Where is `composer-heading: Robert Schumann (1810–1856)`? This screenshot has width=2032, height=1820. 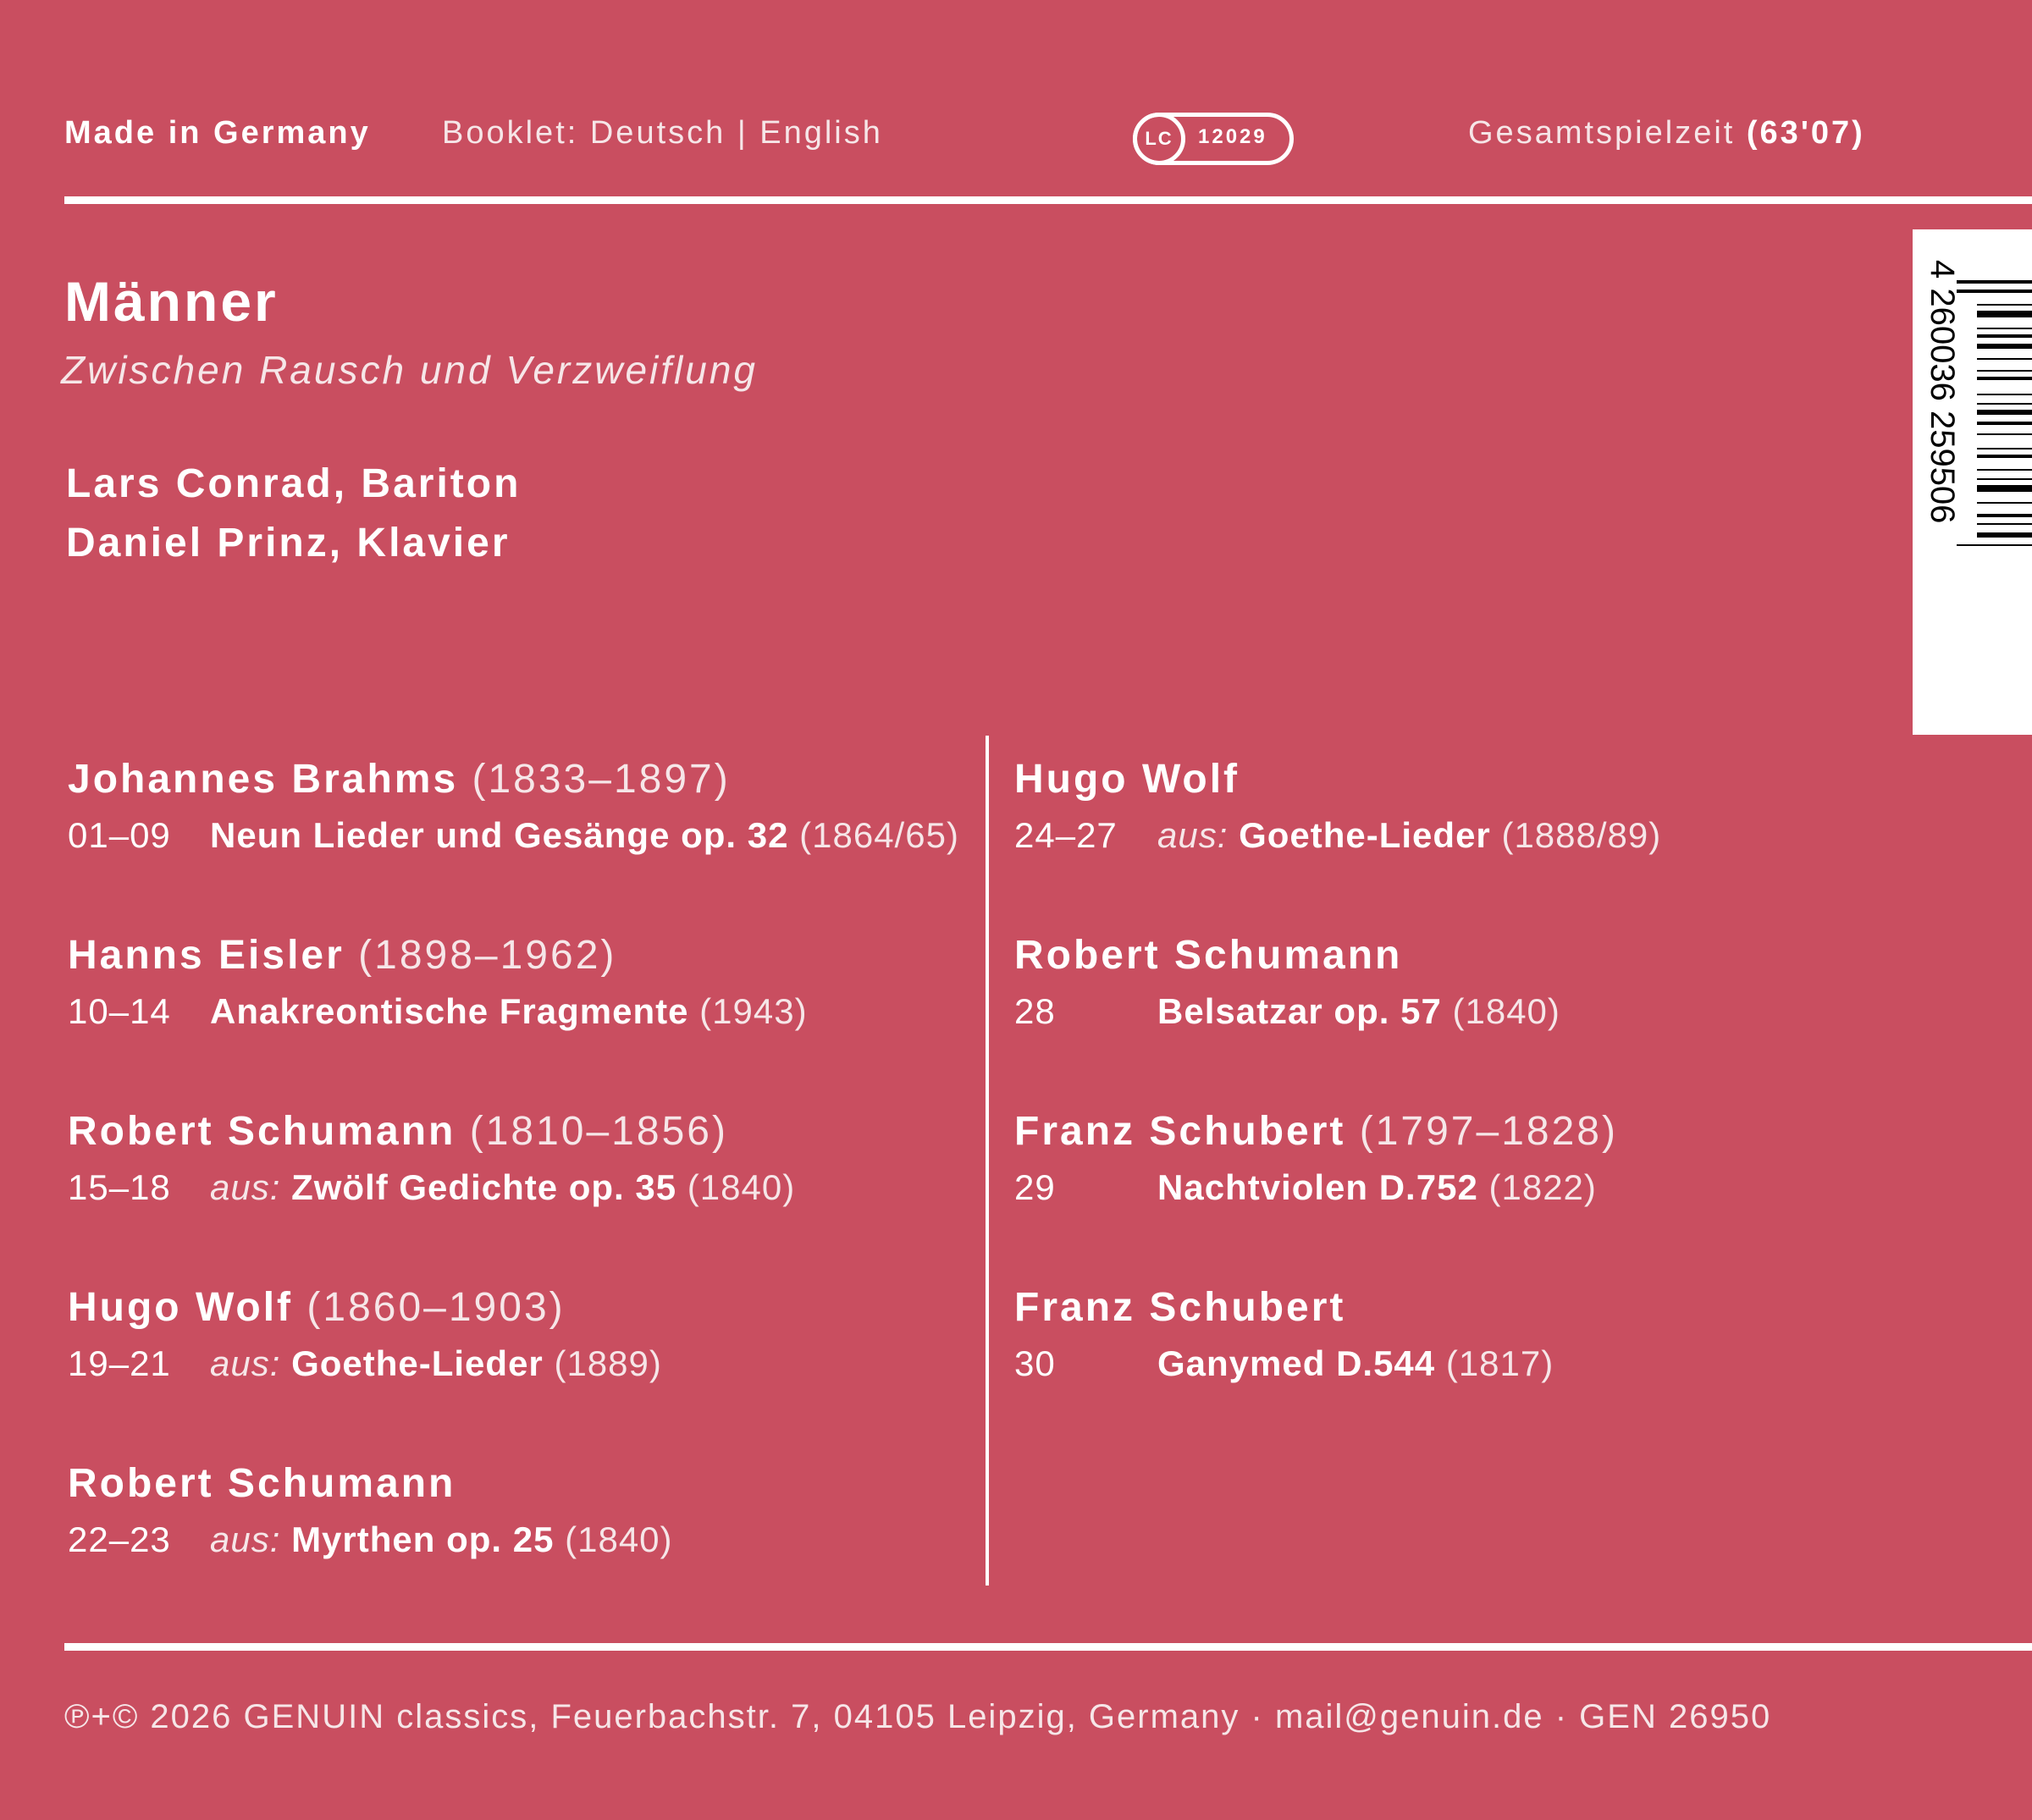 composer-heading: Robert Schumann (1810–1856) is located at coordinates (398, 1131).